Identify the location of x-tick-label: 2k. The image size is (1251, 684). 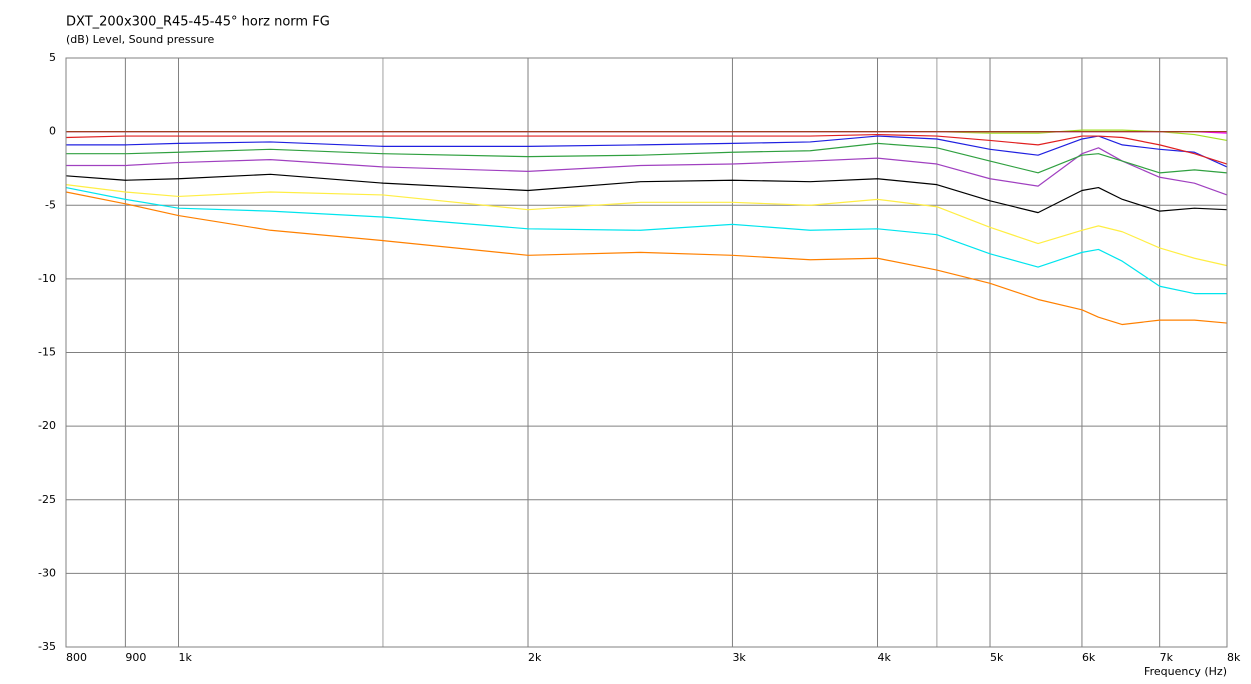
(535, 657).